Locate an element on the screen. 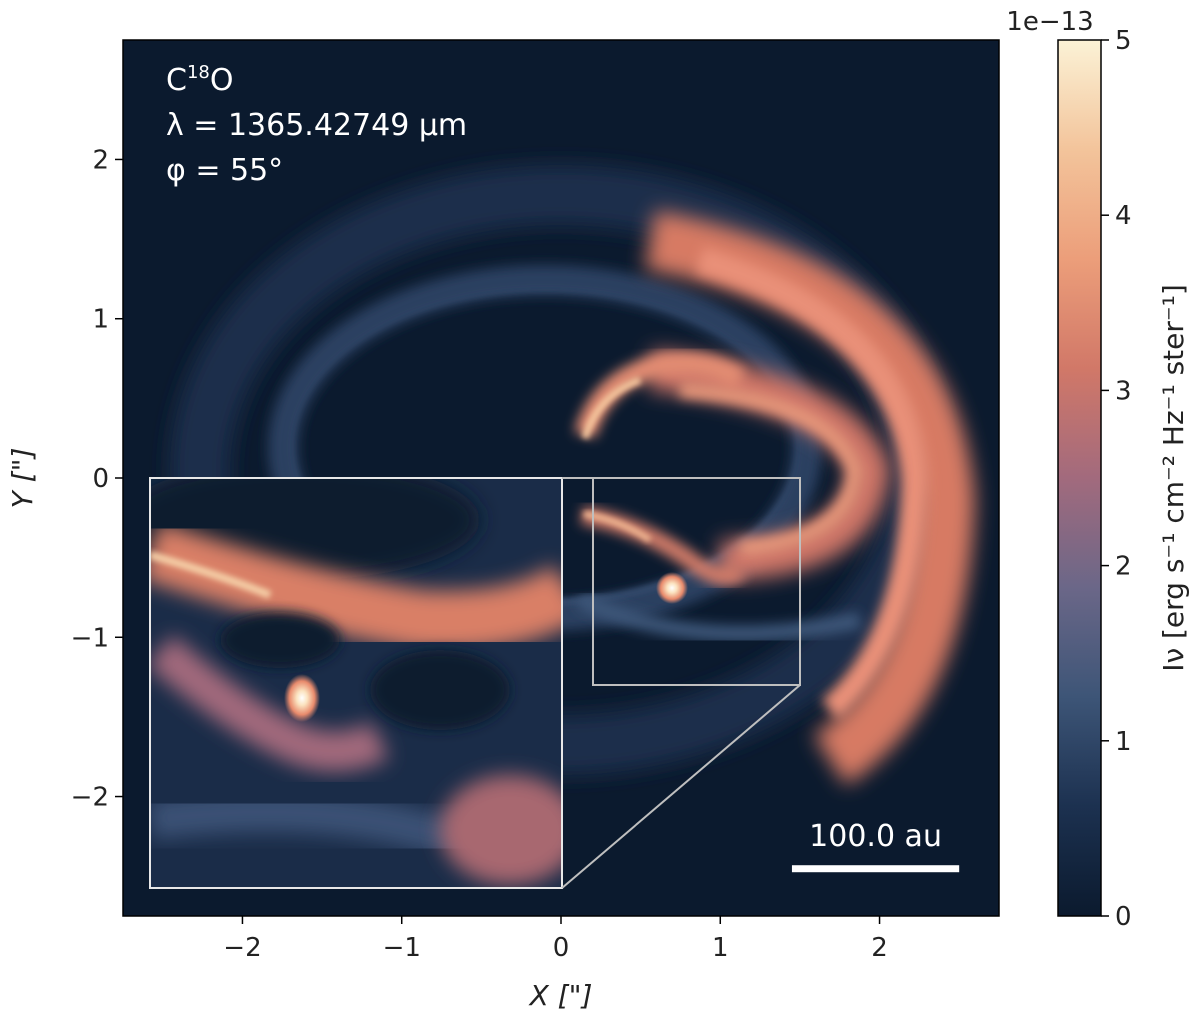 Image resolution: width=1200 pixels, height=1019 pixels. x-tick-label: −2 is located at coordinates (242, 948).